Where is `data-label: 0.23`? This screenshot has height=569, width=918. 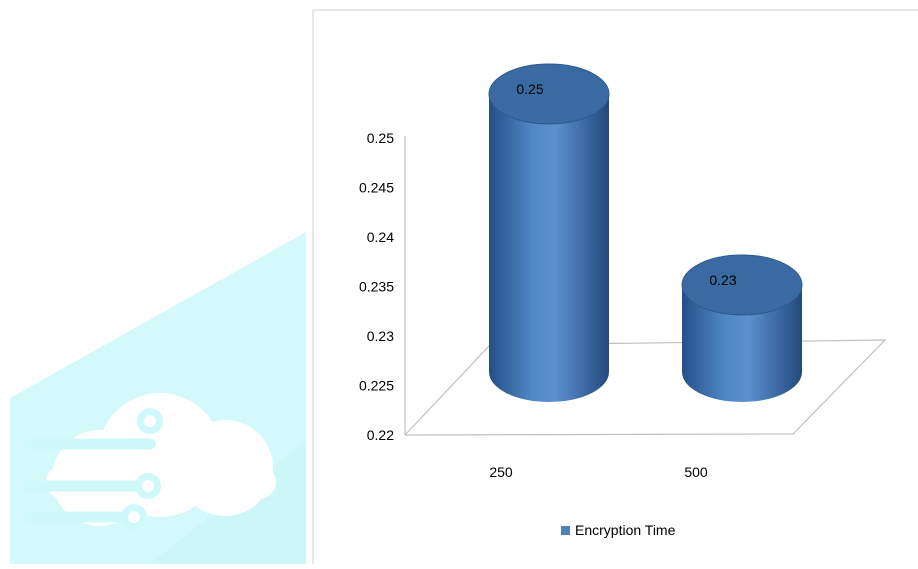
data-label: 0.23 is located at coordinates (722, 280).